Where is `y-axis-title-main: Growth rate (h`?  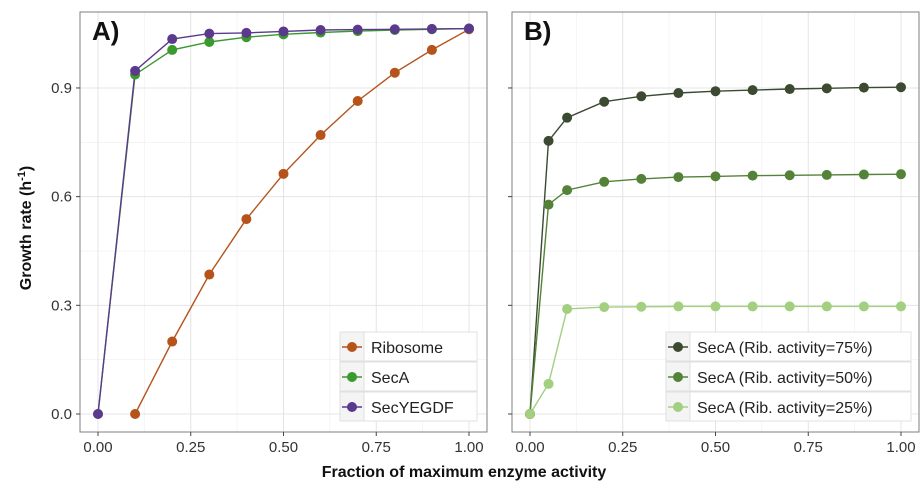
y-axis-title-main: Growth rate (h is located at coordinates (26, 235).